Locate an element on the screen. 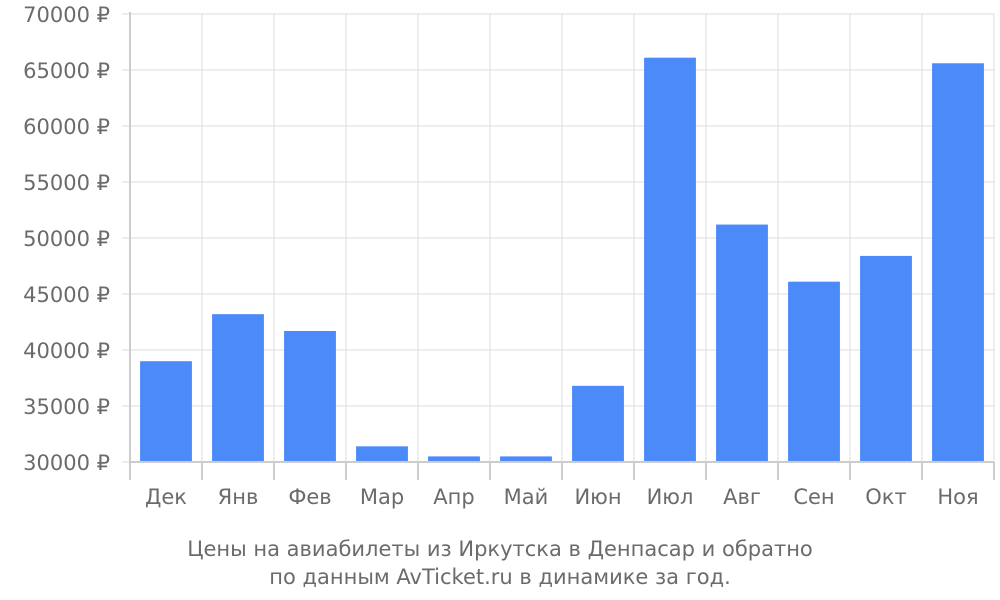 This screenshot has width=1000, height=600. y-tick-label: 50000 ₽ is located at coordinates (66, 239).